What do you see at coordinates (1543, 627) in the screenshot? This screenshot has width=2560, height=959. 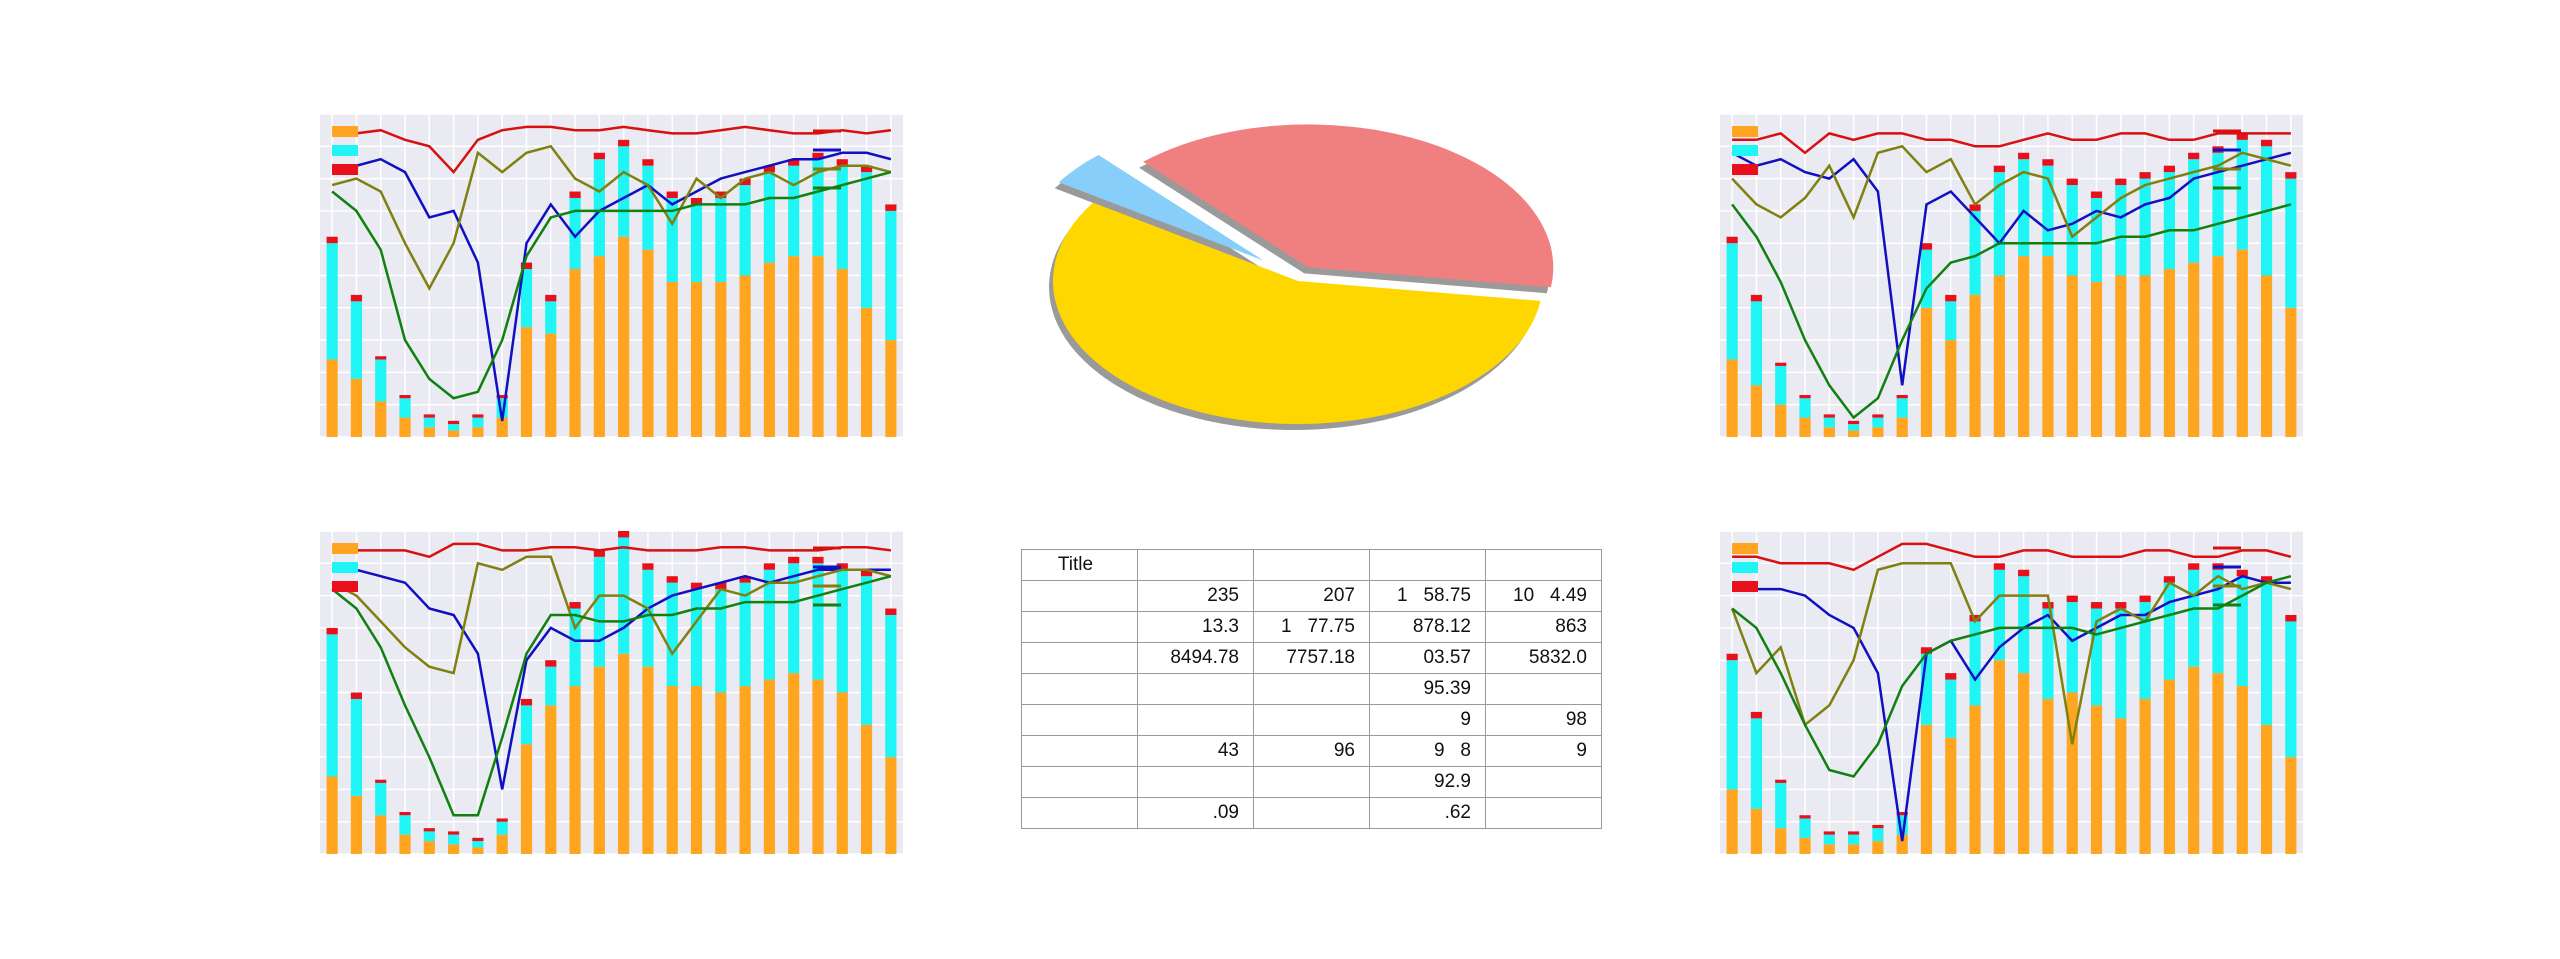 I see `table-cell: 863` at bounding box center [1543, 627].